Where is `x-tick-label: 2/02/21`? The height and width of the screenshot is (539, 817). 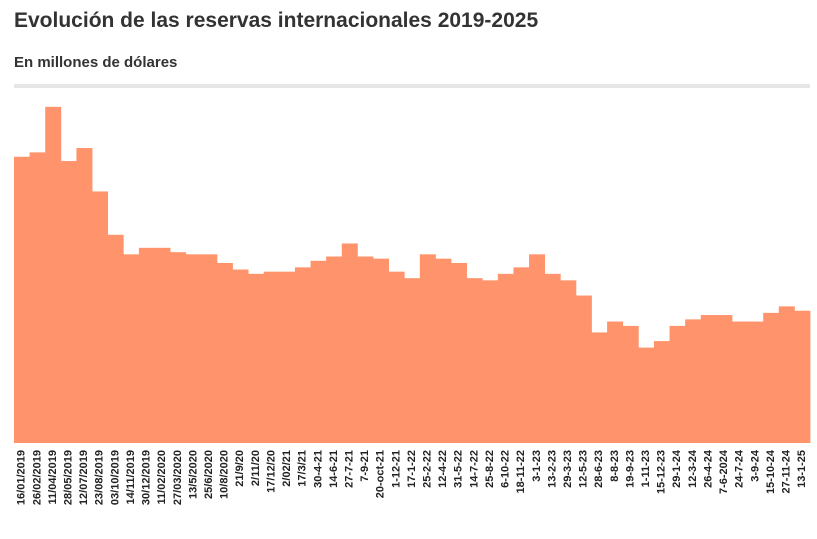
x-tick-label: 2/02/21 is located at coordinates (287, 468).